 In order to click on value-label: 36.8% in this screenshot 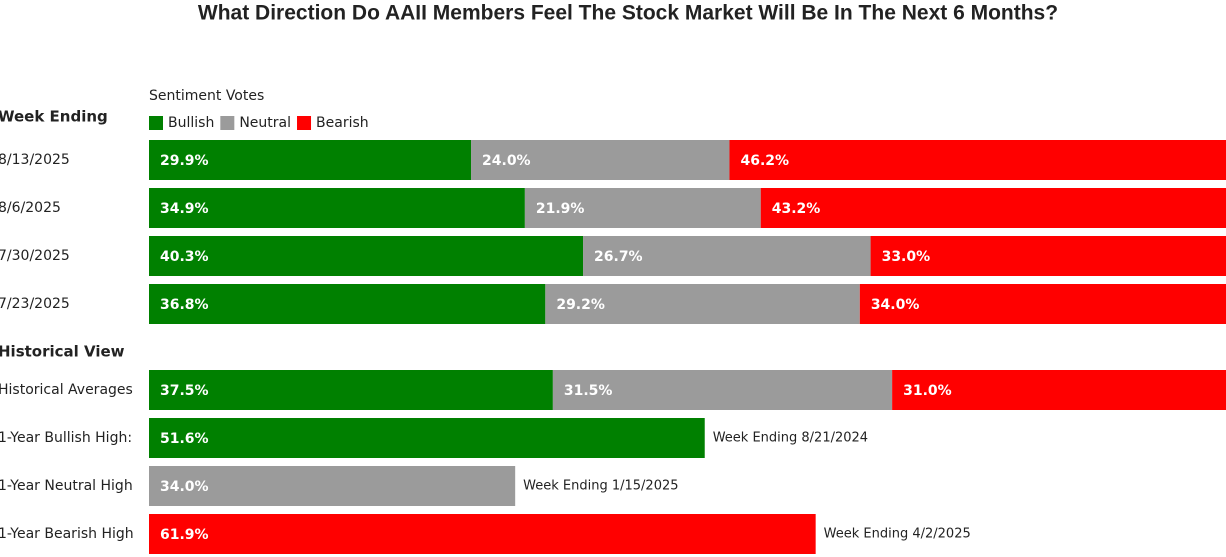, I will do `click(184, 305)`.